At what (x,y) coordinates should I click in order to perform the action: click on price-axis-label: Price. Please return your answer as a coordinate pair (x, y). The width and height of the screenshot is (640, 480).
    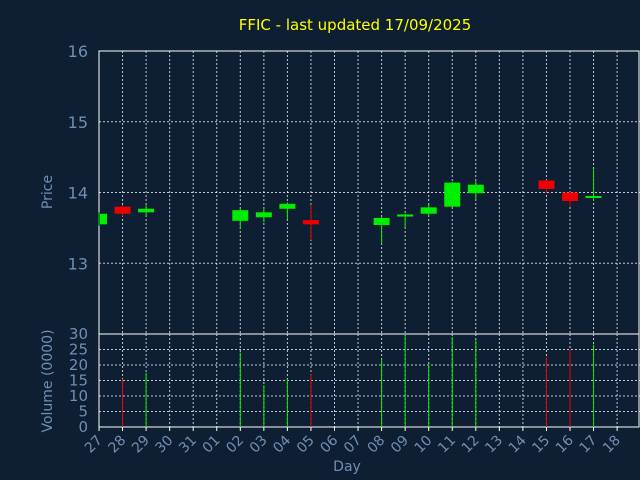
    Looking at the image, I should click on (48, 192).